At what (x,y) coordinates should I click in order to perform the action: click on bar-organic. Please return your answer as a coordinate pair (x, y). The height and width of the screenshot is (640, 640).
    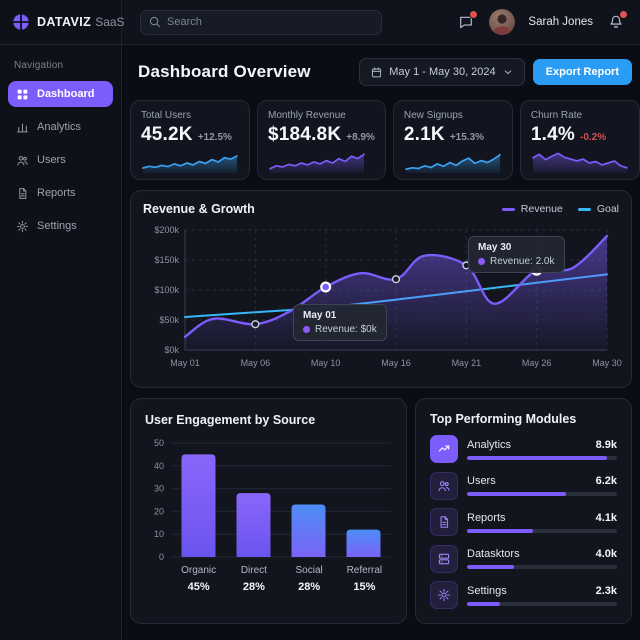
    Looking at the image, I should click on (198, 505).